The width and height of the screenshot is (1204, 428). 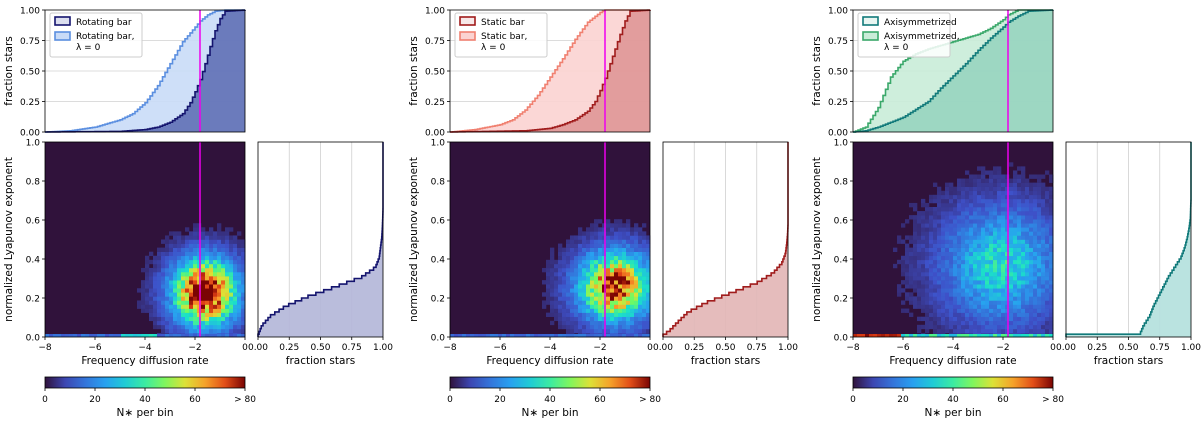 I want to click on legend-box, so click(x=501, y=35).